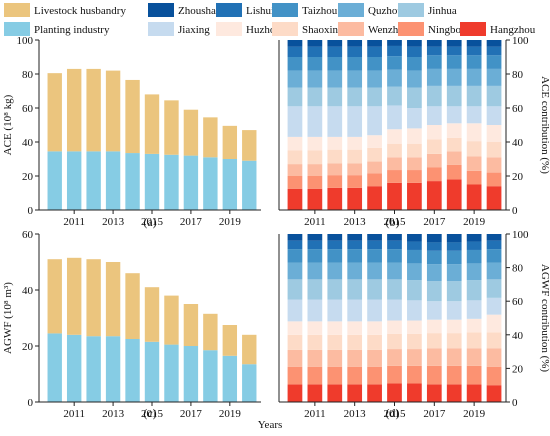  Describe the element at coordinates (93, 369) in the screenshot. I see `bar-planting-industry-2012` at that location.